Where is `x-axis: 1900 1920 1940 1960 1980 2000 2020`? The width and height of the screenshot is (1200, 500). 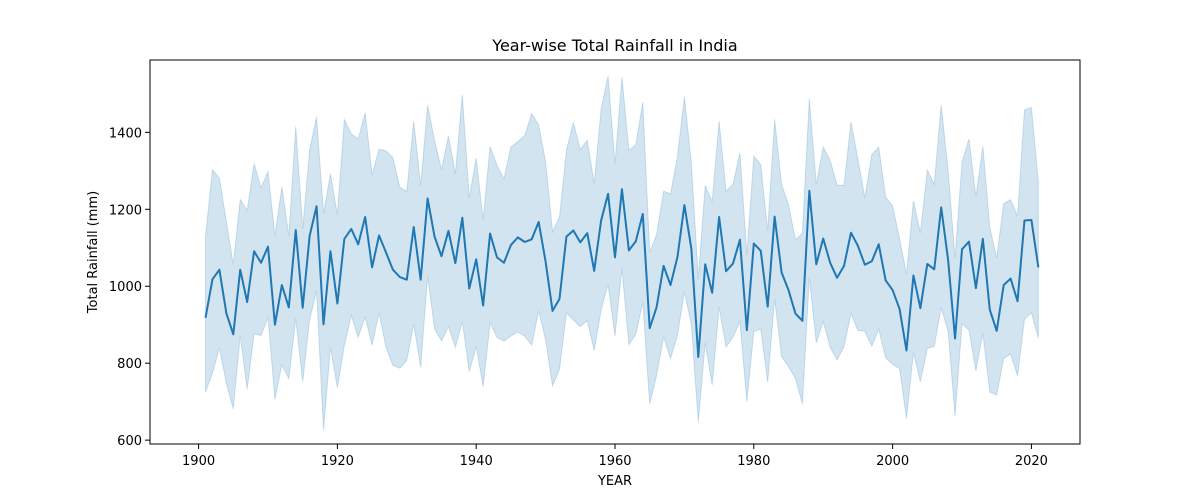 x-axis: 1900 1920 1940 1960 1980 2000 2020 is located at coordinates (615, 456).